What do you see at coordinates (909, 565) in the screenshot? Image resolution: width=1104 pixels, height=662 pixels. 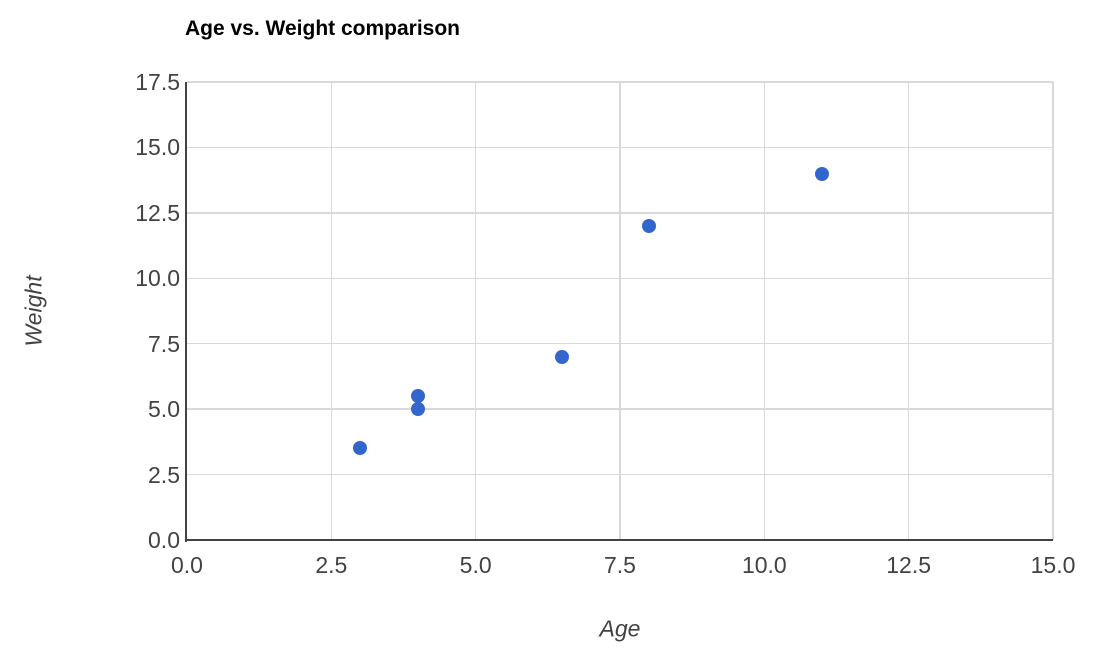 I see `x-tick-label: 12.5` at bounding box center [909, 565].